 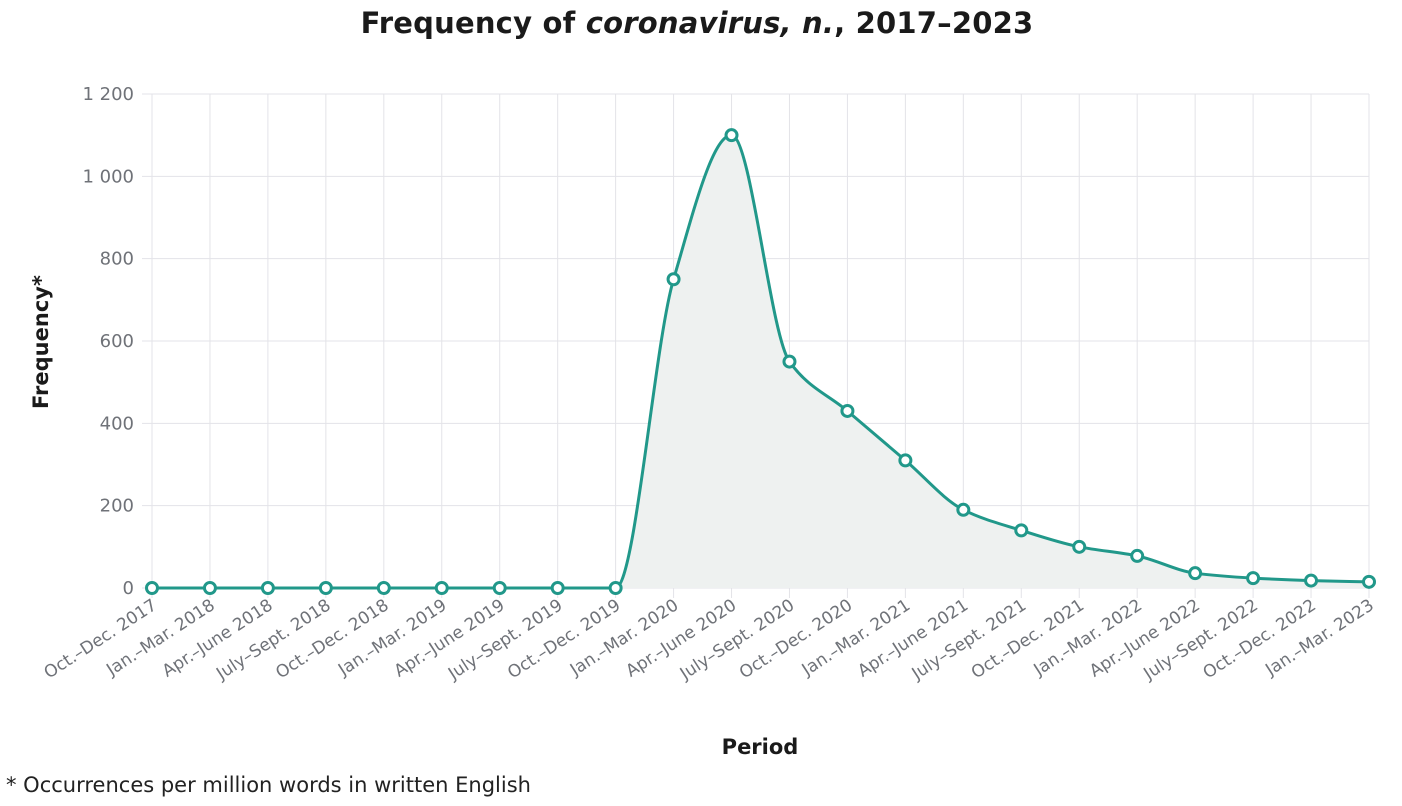 I want to click on y-tick-label: 200, so click(x=117, y=506).